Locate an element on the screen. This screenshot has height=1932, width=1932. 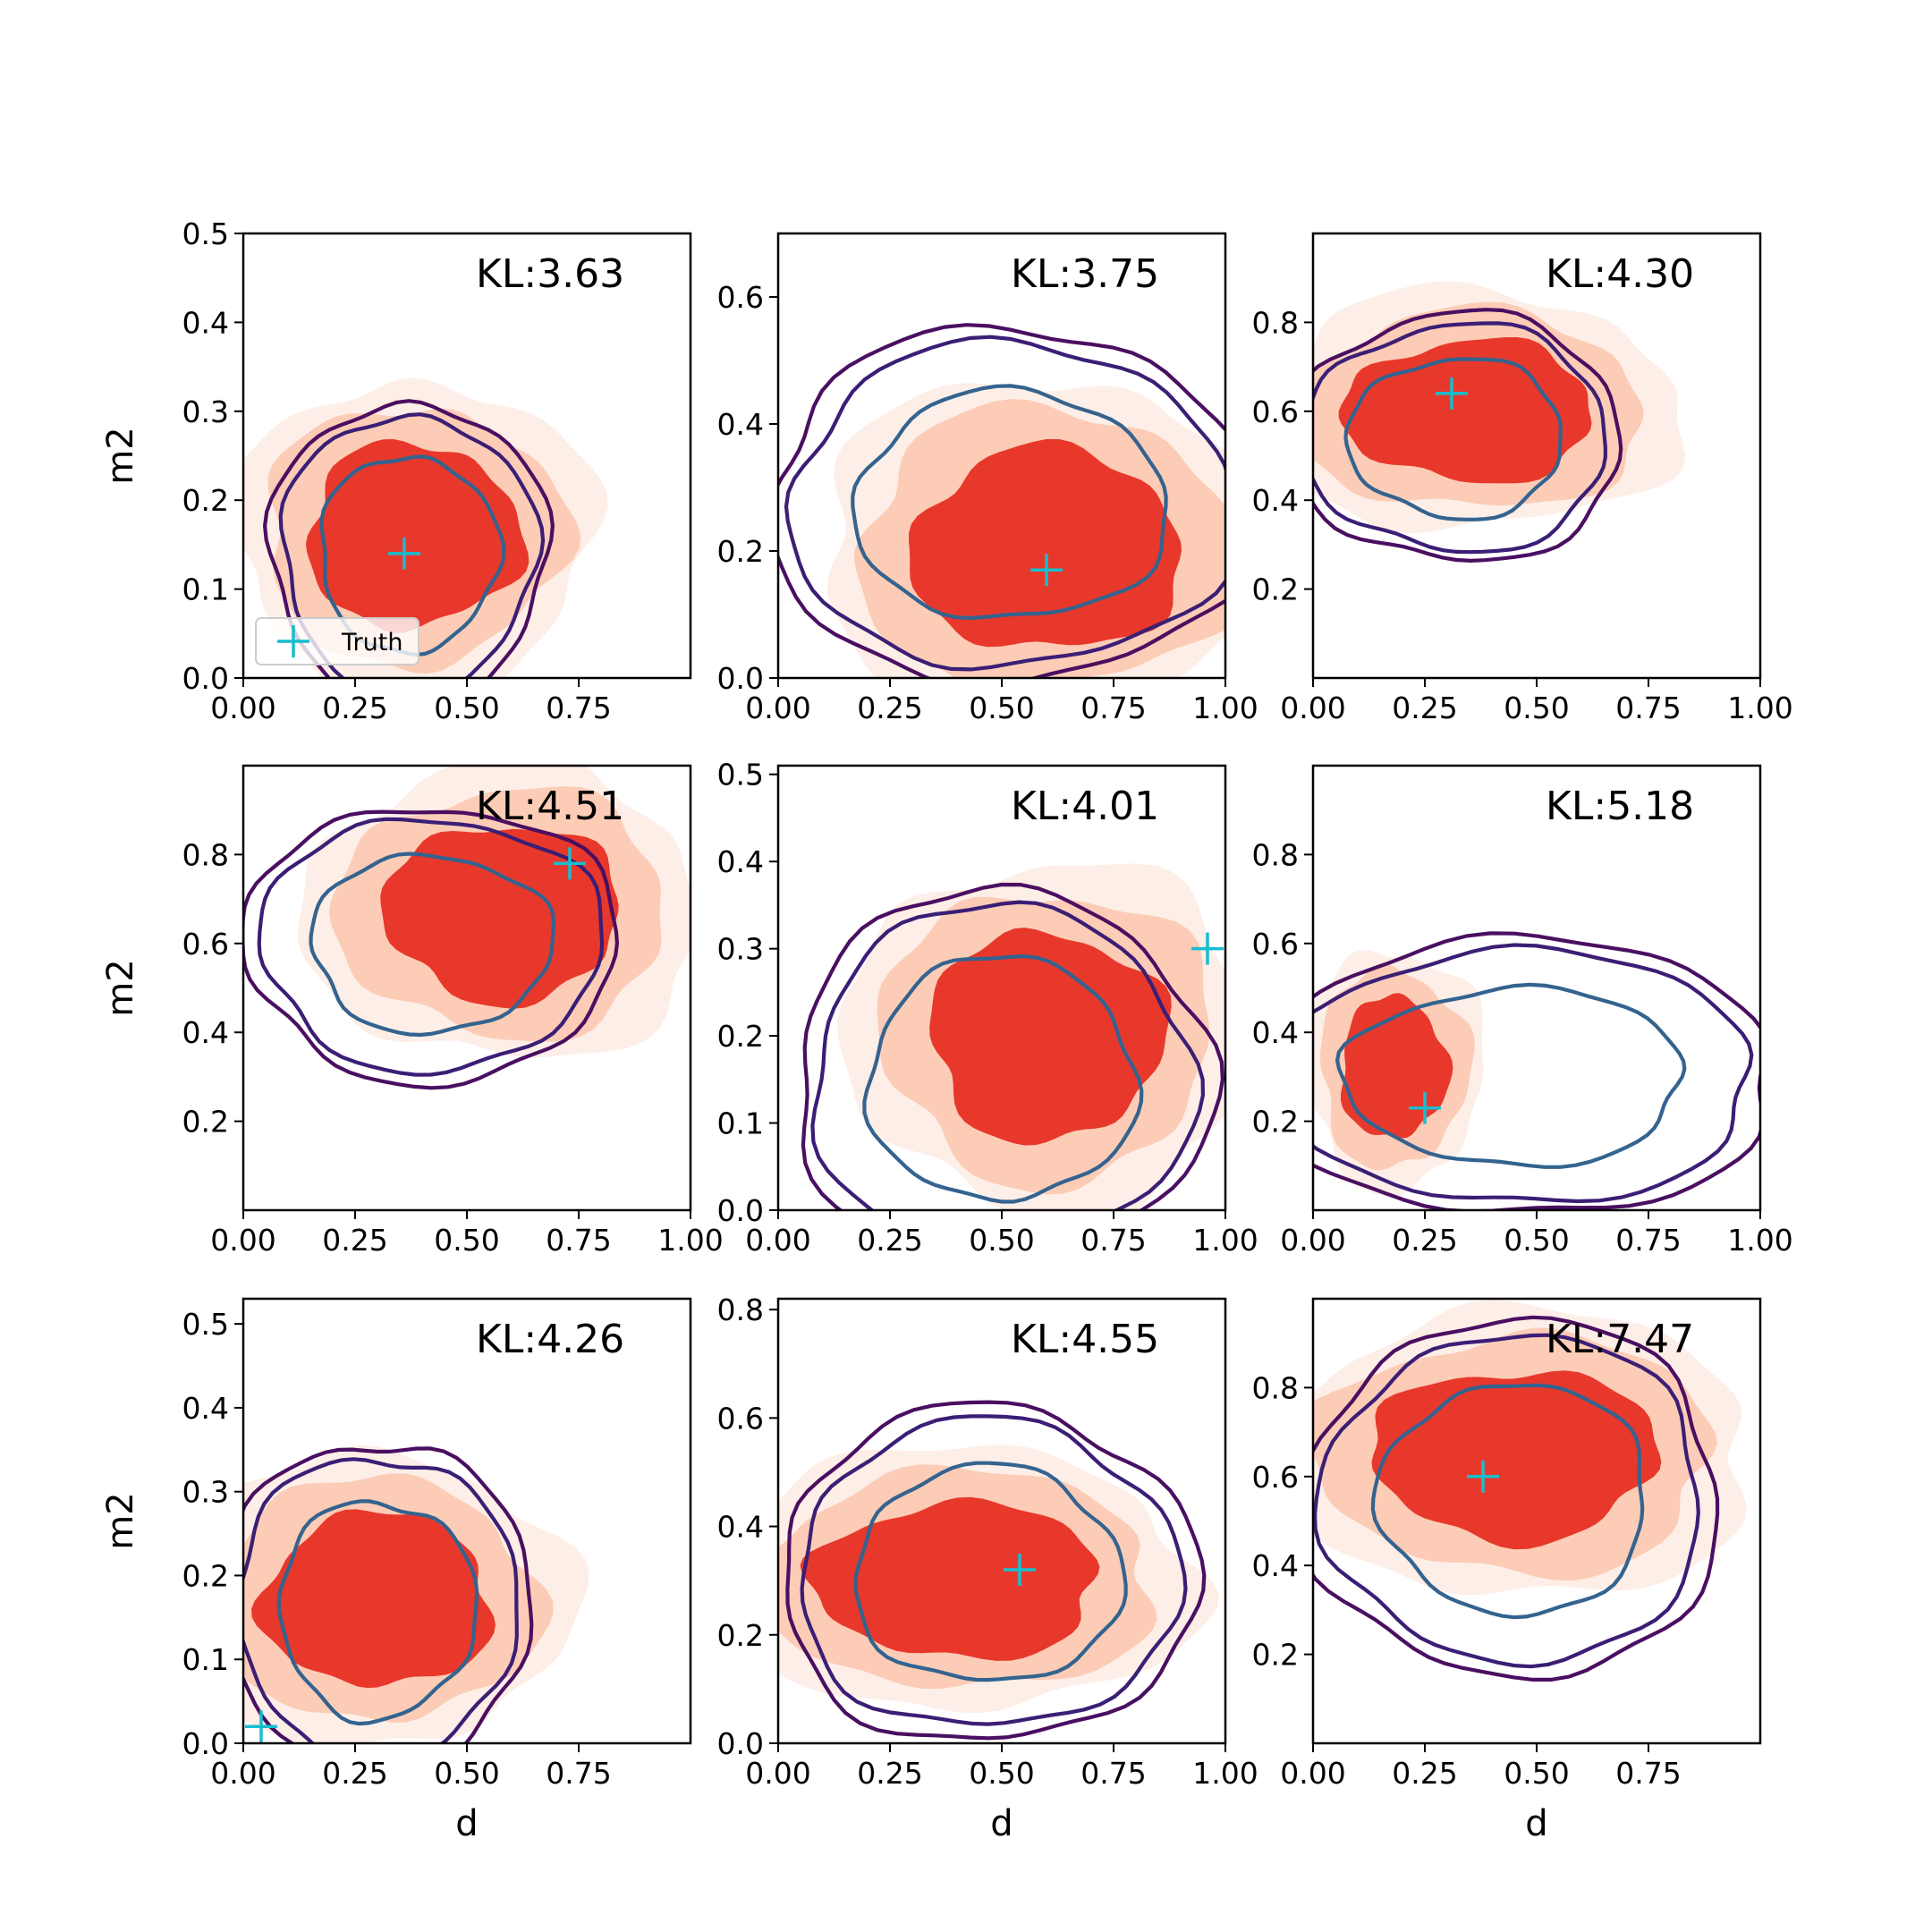
kl-annotation: KL:4.26 is located at coordinates (550, 1339).